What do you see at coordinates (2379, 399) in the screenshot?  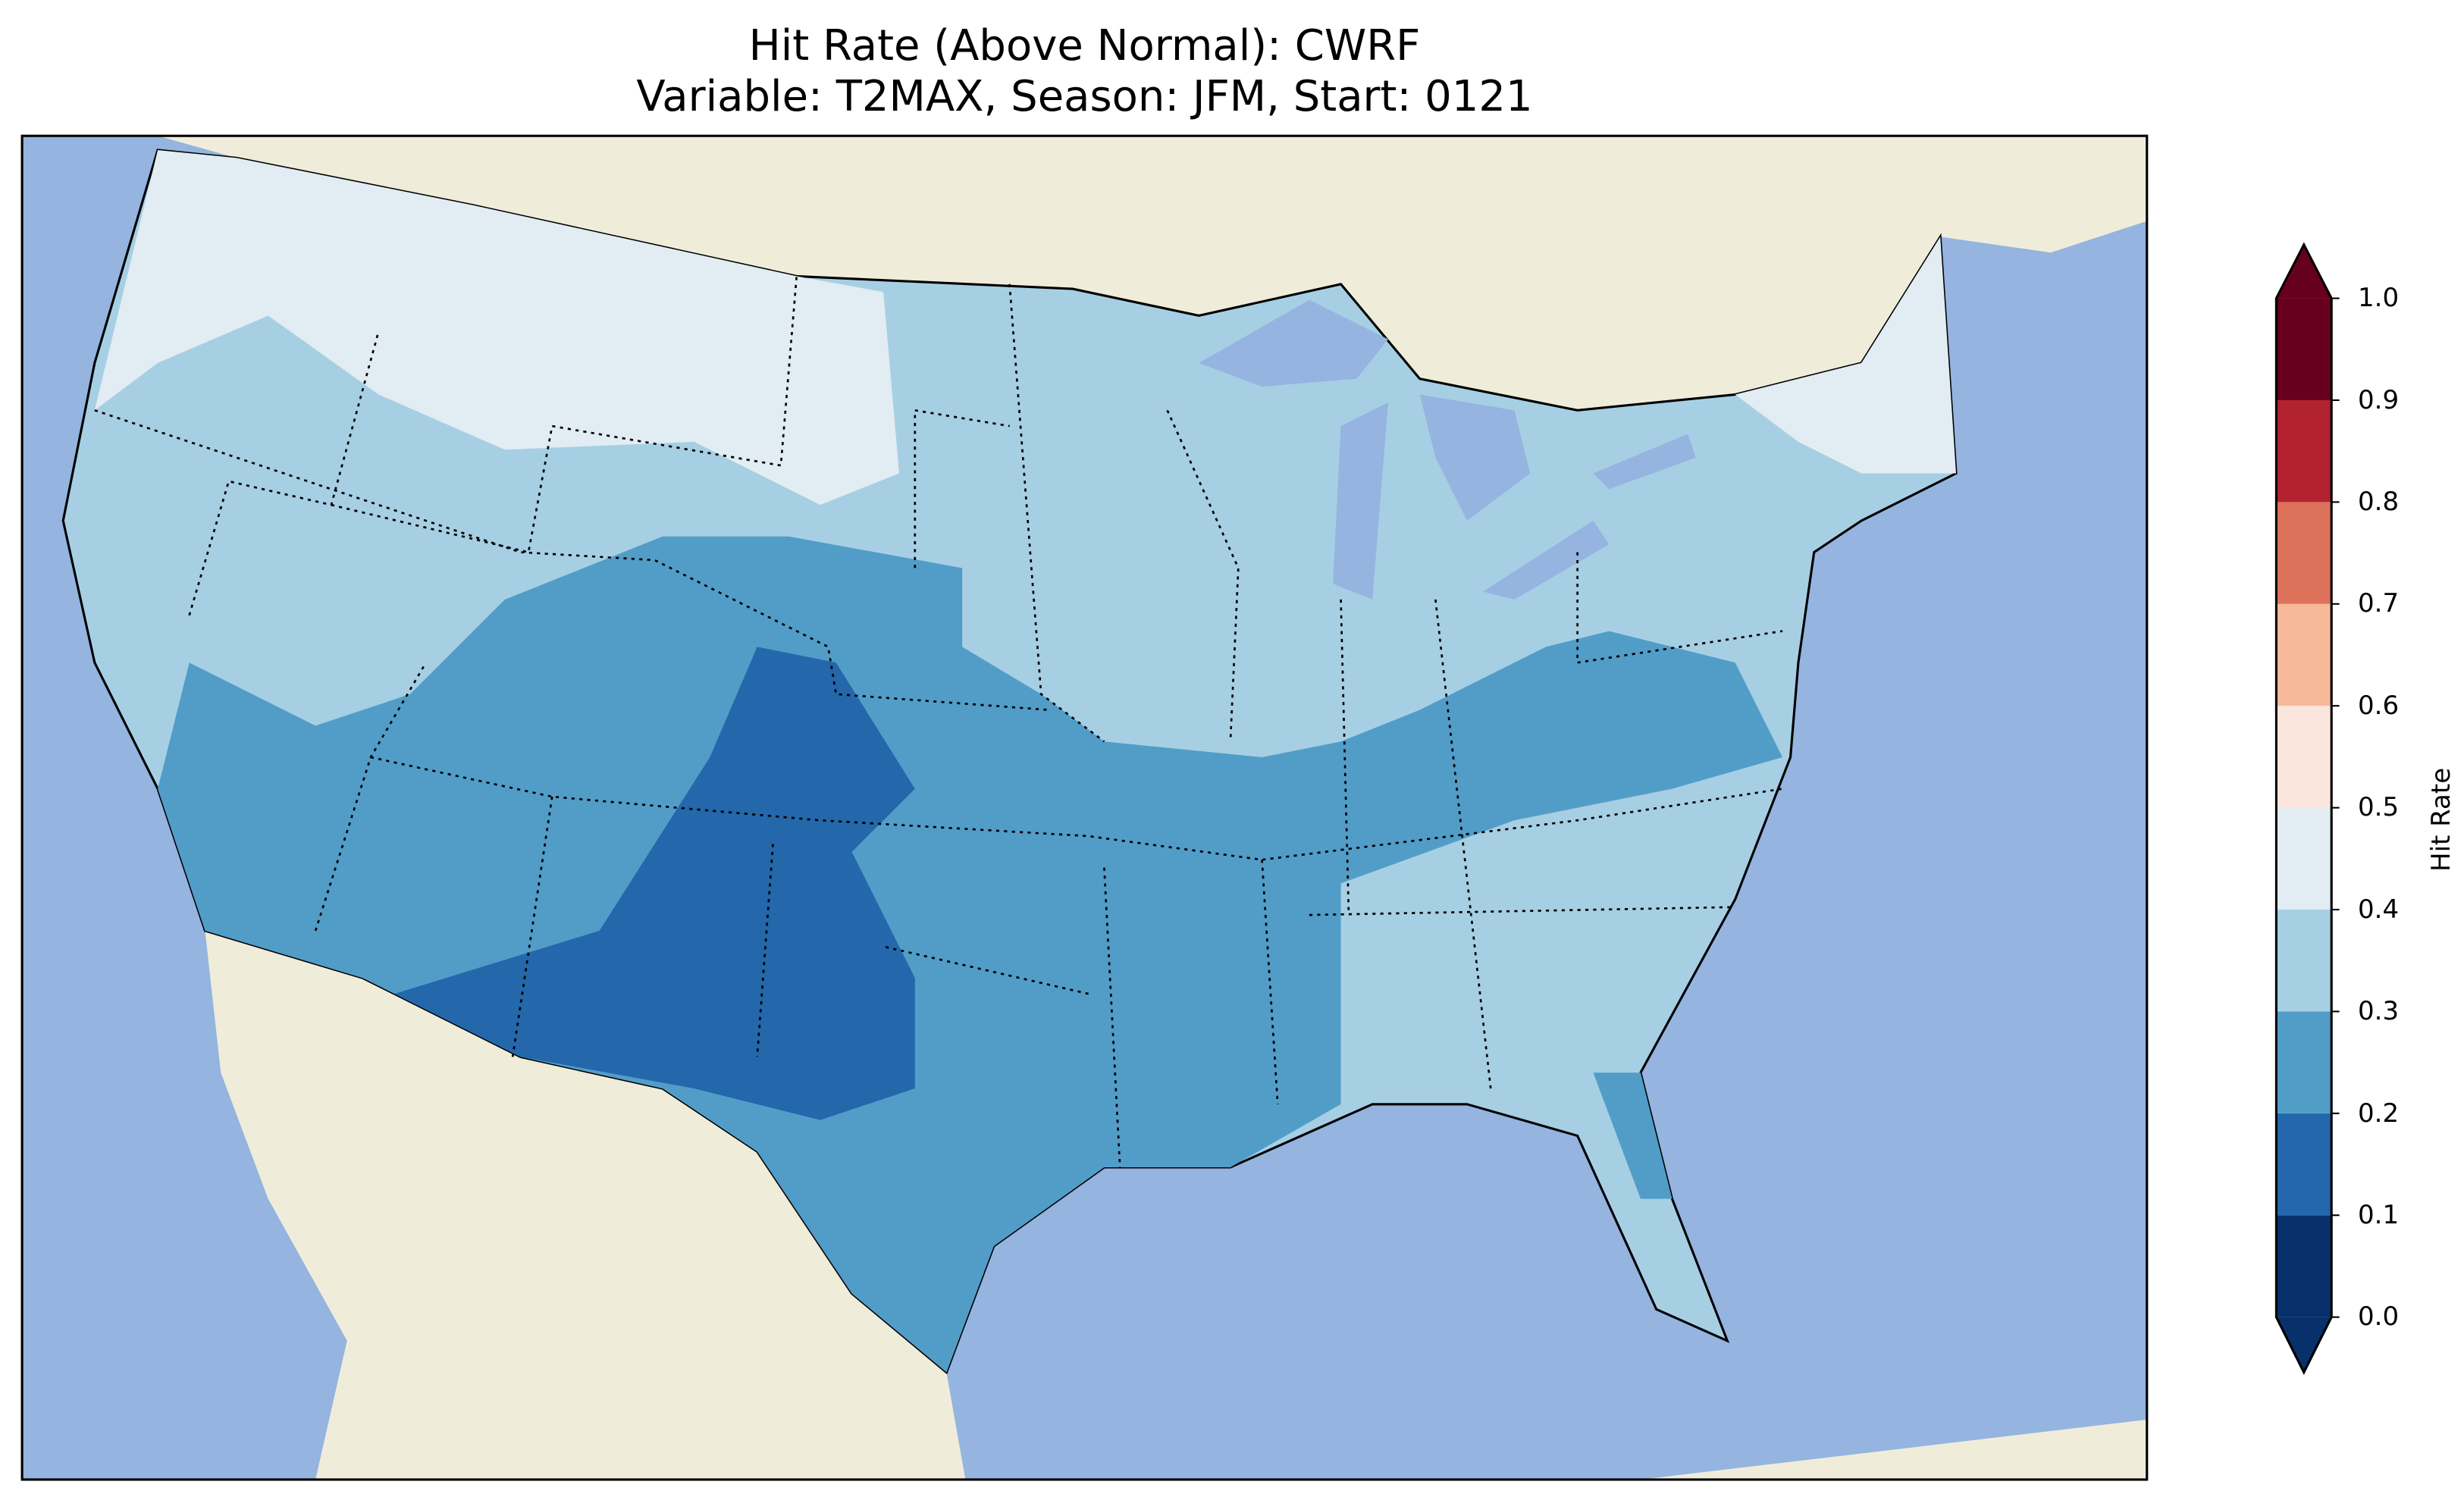 I see `colorbar-tick-label: 0.9` at bounding box center [2379, 399].